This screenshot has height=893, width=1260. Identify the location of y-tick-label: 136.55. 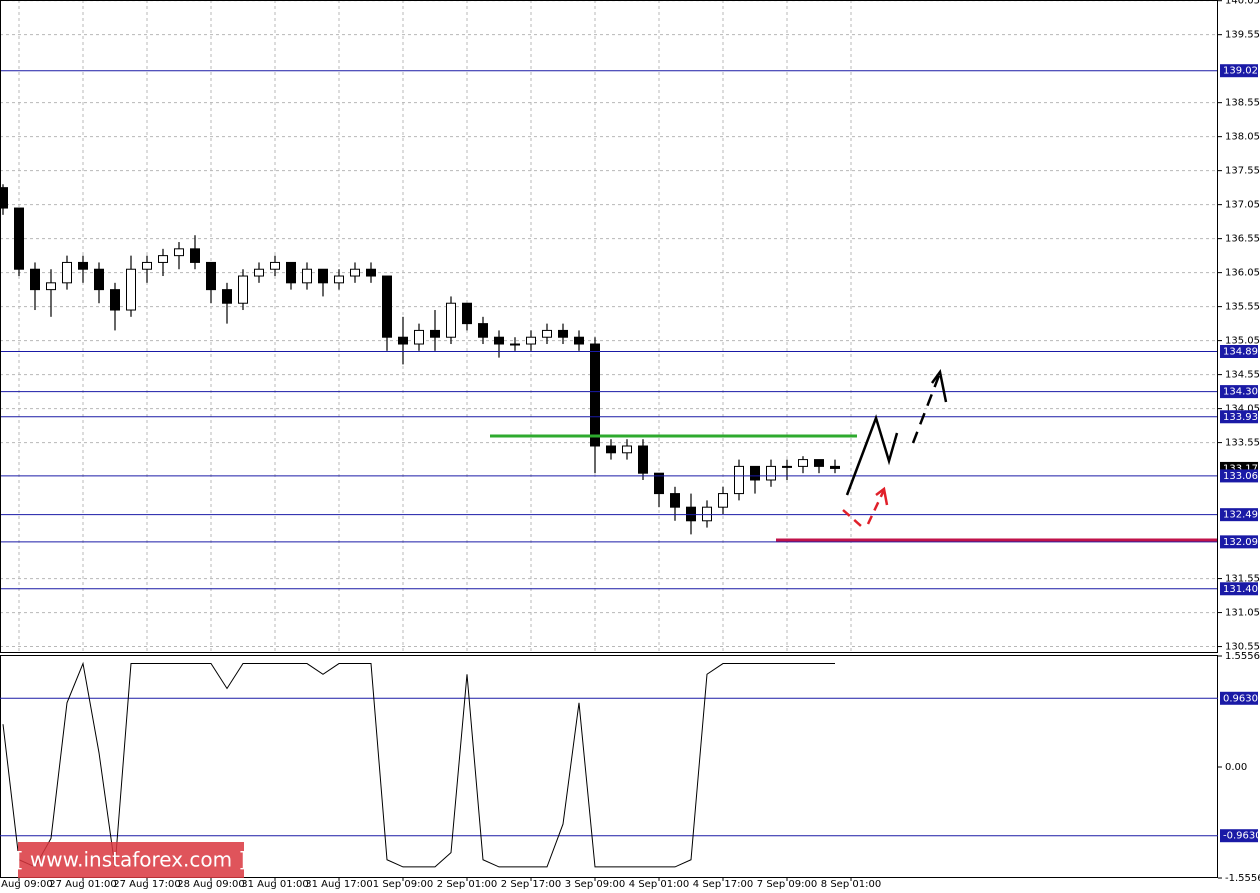
(1242, 239).